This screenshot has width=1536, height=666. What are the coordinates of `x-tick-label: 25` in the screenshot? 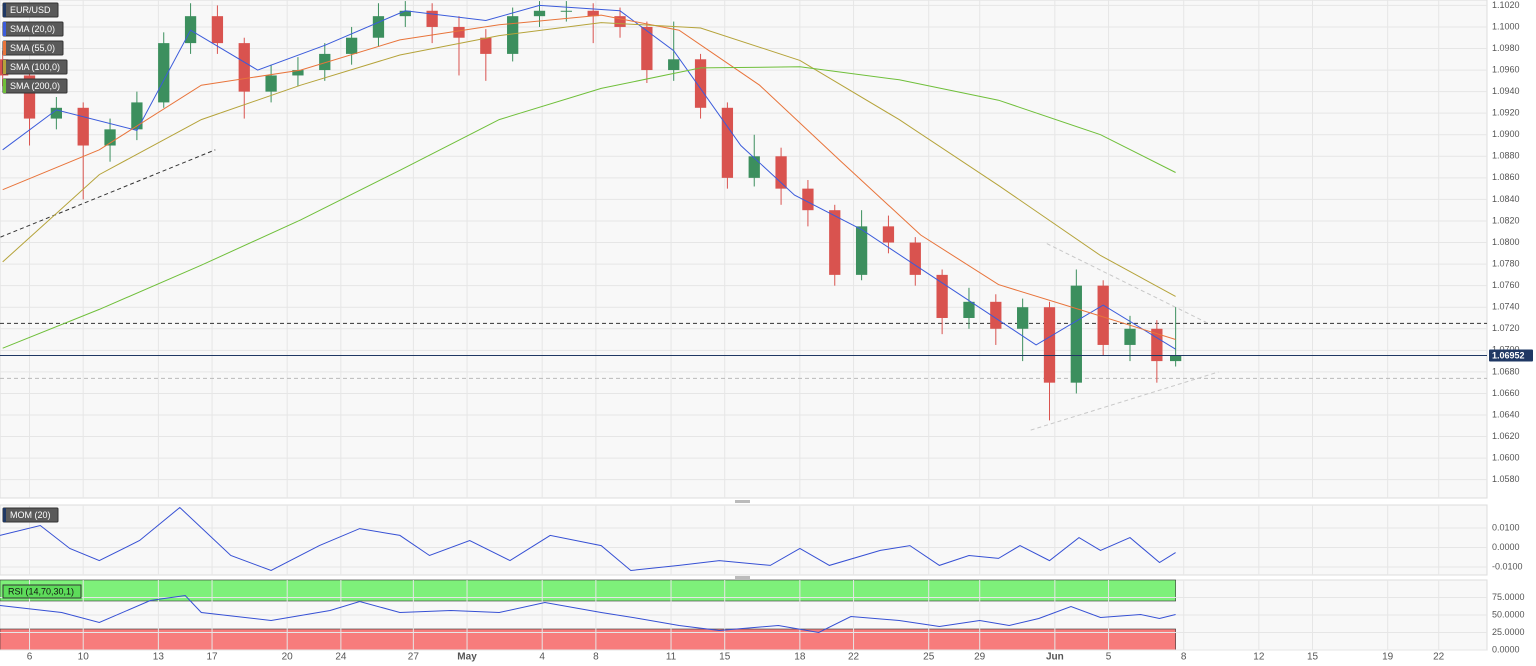 It's located at (929, 657).